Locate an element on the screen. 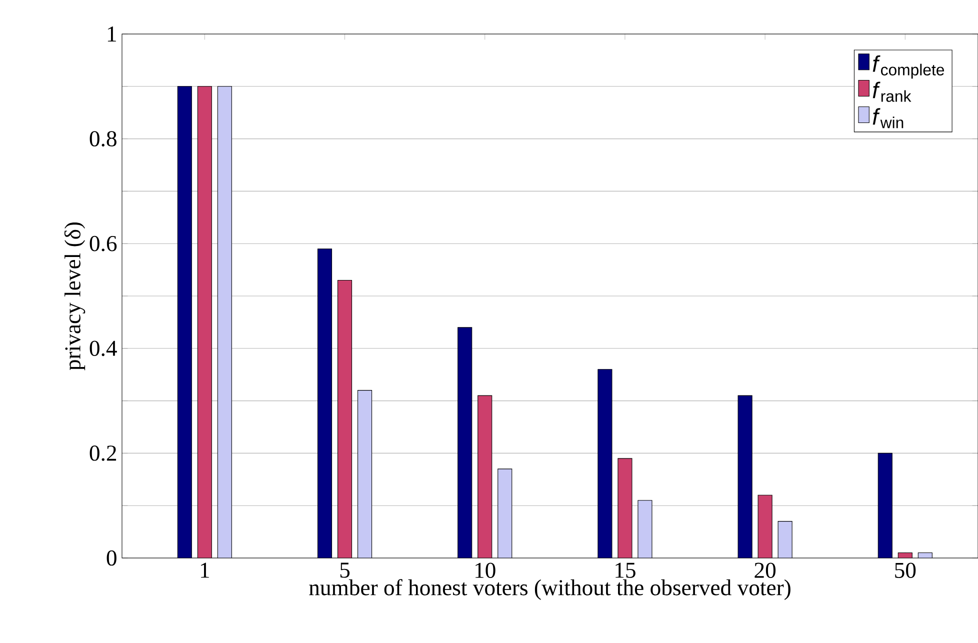  y-tick-label: 1 is located at coordinates (112, 34).